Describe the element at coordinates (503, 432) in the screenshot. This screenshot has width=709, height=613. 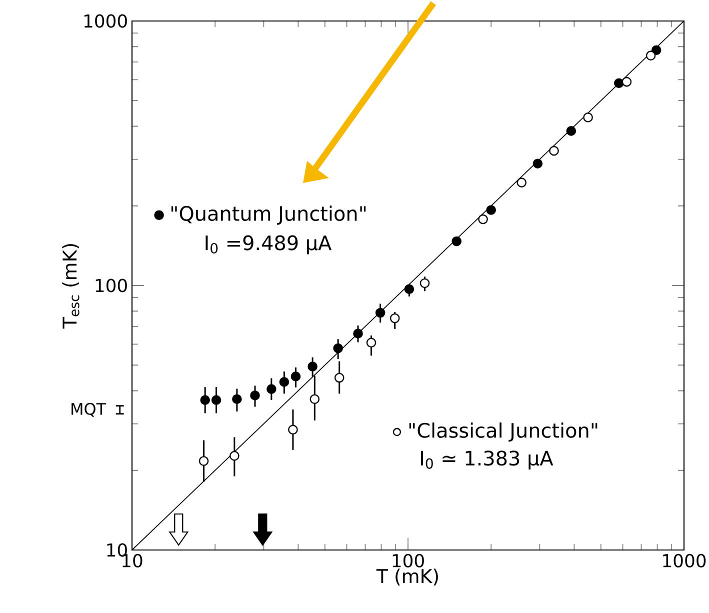
I see `legend-label: "Classical Junction"` at that location.